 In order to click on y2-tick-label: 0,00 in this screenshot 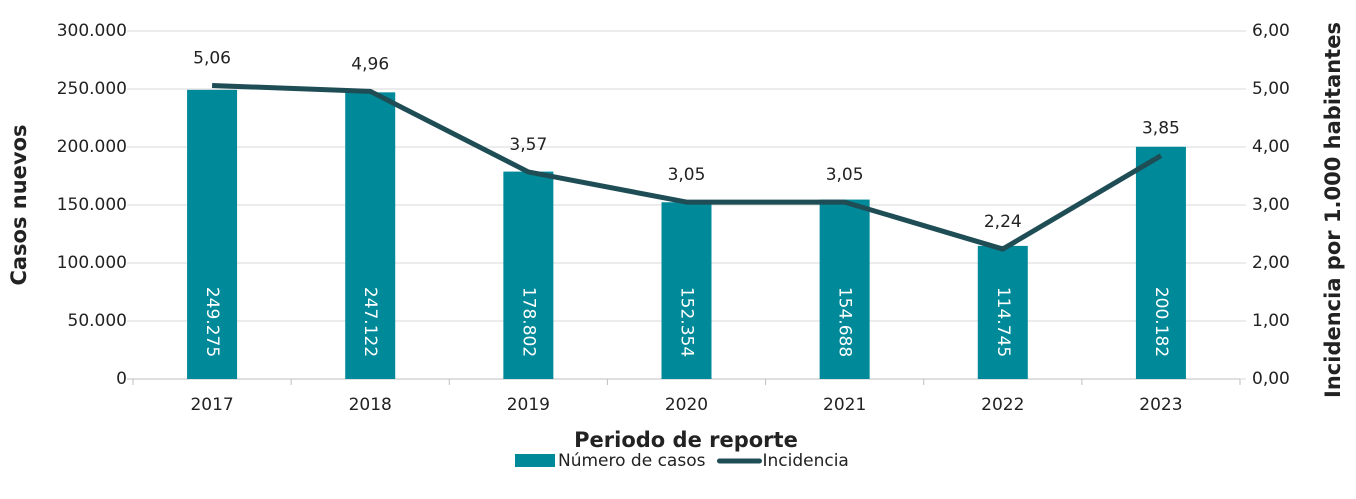, I will do `click(1271, 379)`.